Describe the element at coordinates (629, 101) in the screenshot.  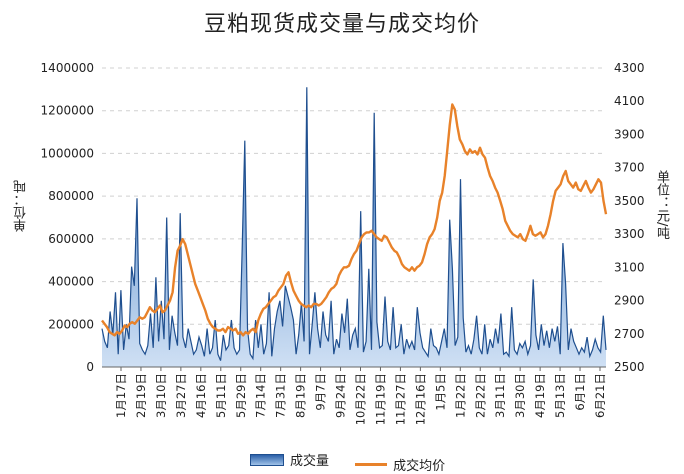
I see `y-right-tick-label: 4100` at that location.